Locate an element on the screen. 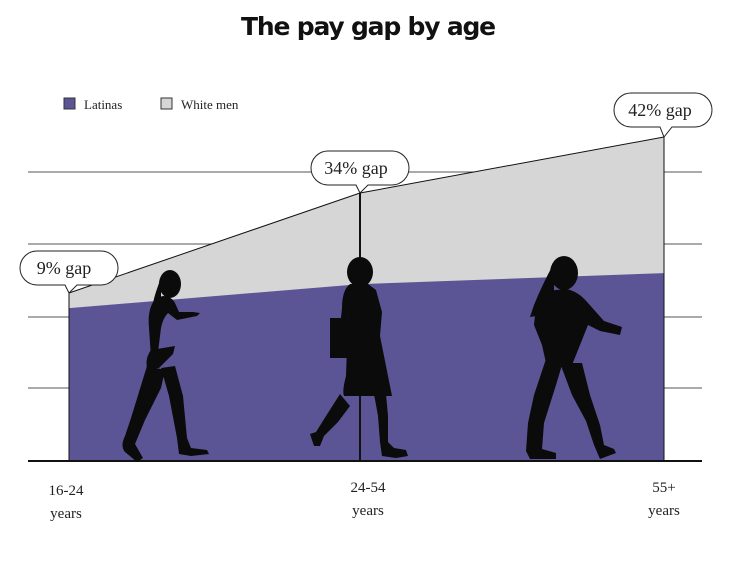 This screenshot has height=579, width=740. legend-label-latinas: Latinas is located at coordinates (103, 104).